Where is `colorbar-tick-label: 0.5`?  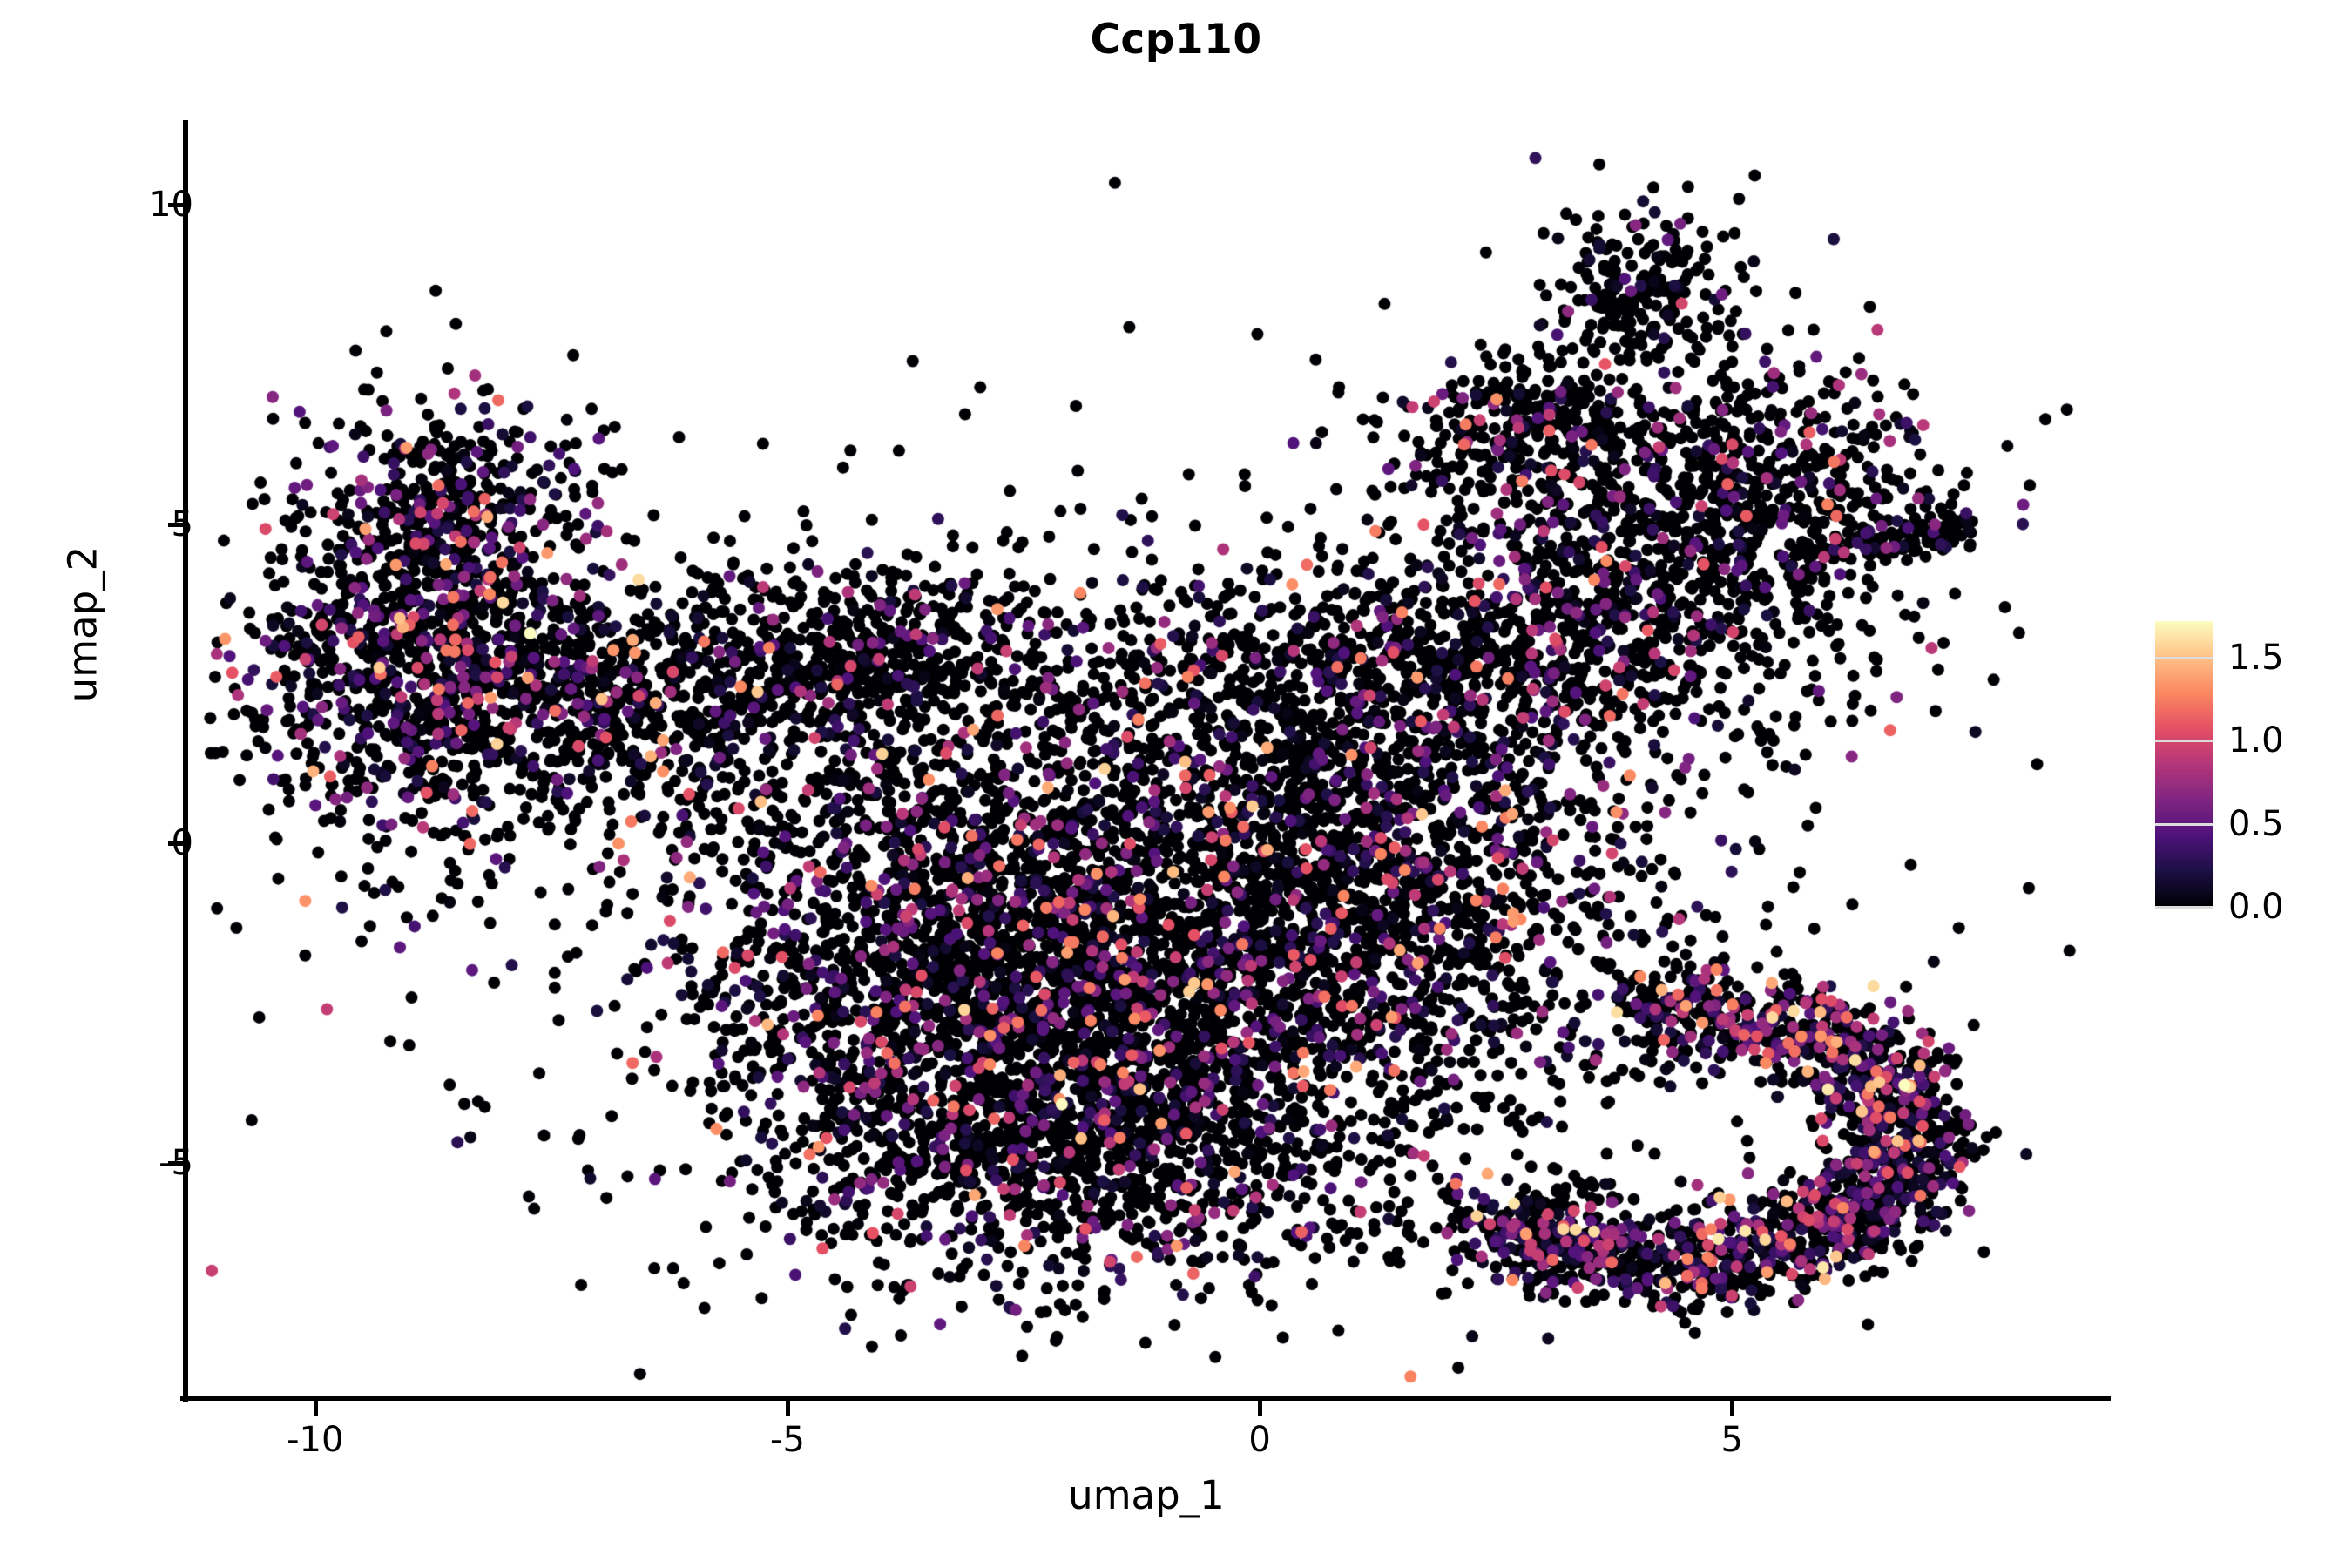 colorbar-tick-label: 0.5 is located at coordinates (2256, 823).